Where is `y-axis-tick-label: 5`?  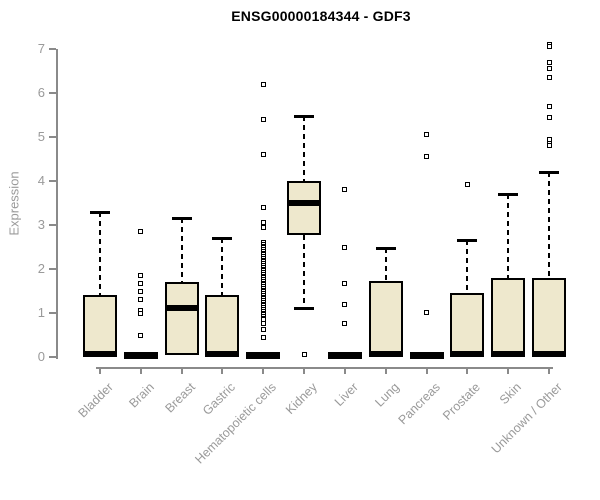
y-axis-tick-label: 5 is located at coordinates (41, 136).